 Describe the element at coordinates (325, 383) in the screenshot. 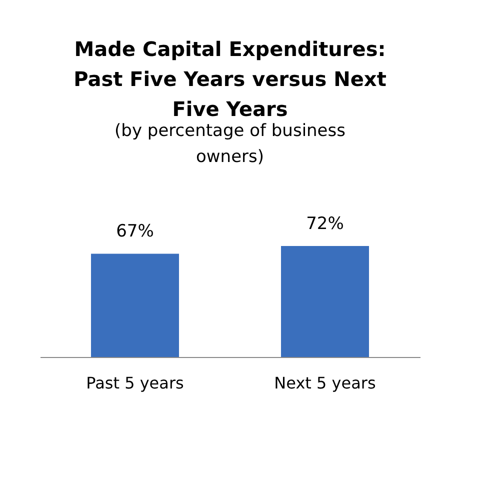

I see `x-tick-label: Next 5 years` at that location.